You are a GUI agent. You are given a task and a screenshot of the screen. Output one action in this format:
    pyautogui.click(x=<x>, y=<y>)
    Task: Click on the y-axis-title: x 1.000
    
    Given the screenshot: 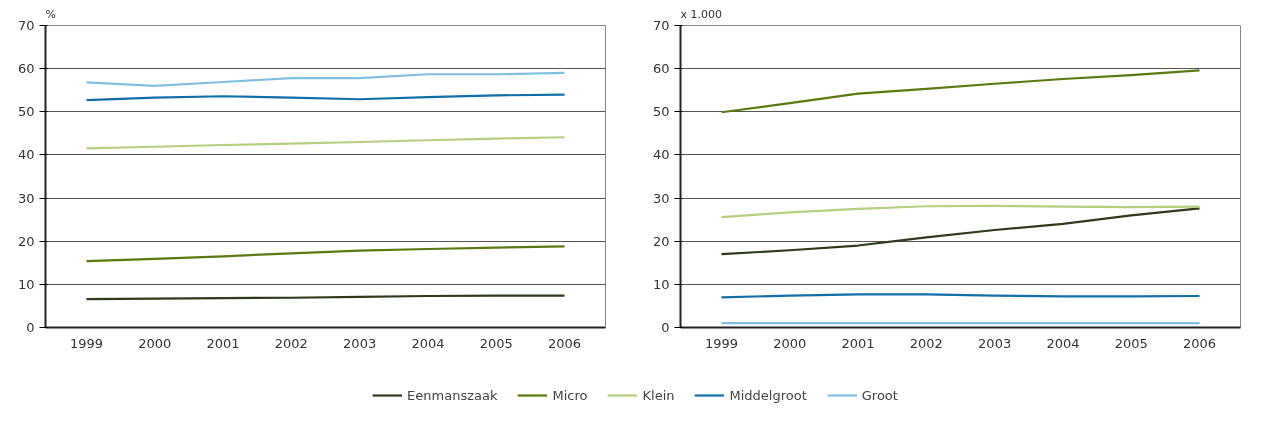 What is the action you would take?
    pyautogui.click(x=701, y=14)
    